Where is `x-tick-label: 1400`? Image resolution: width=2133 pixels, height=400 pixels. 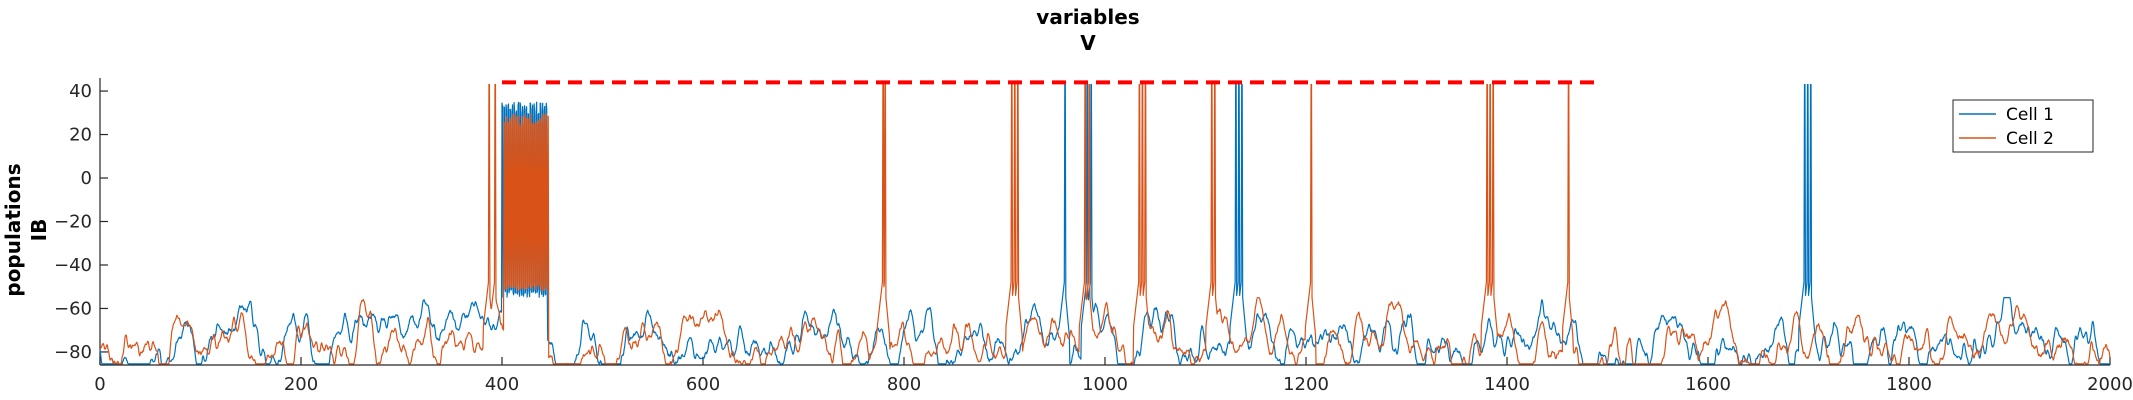 x-tick-label: 1400 is located at coordinates (1507, 384).